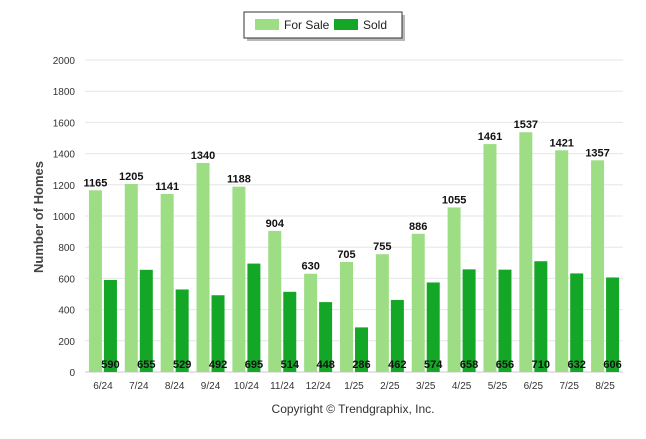  What do you see at coordinates (175, 386) in the screenshot?
I see `x-tick-label: 8/24` at bounding box center [175, 386].